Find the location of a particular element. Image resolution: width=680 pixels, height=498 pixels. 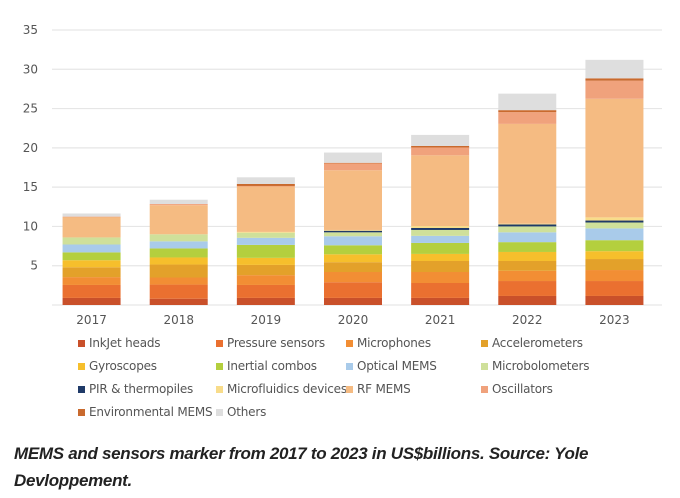

y-axis-tick-labels: 5 10 15 20 25 30 35 is located at coordinates (30, 148).